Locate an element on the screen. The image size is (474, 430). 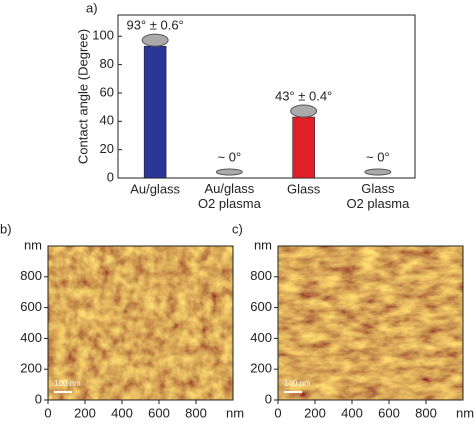
y-tick-label: 20 is located at coordinates (107, 148).